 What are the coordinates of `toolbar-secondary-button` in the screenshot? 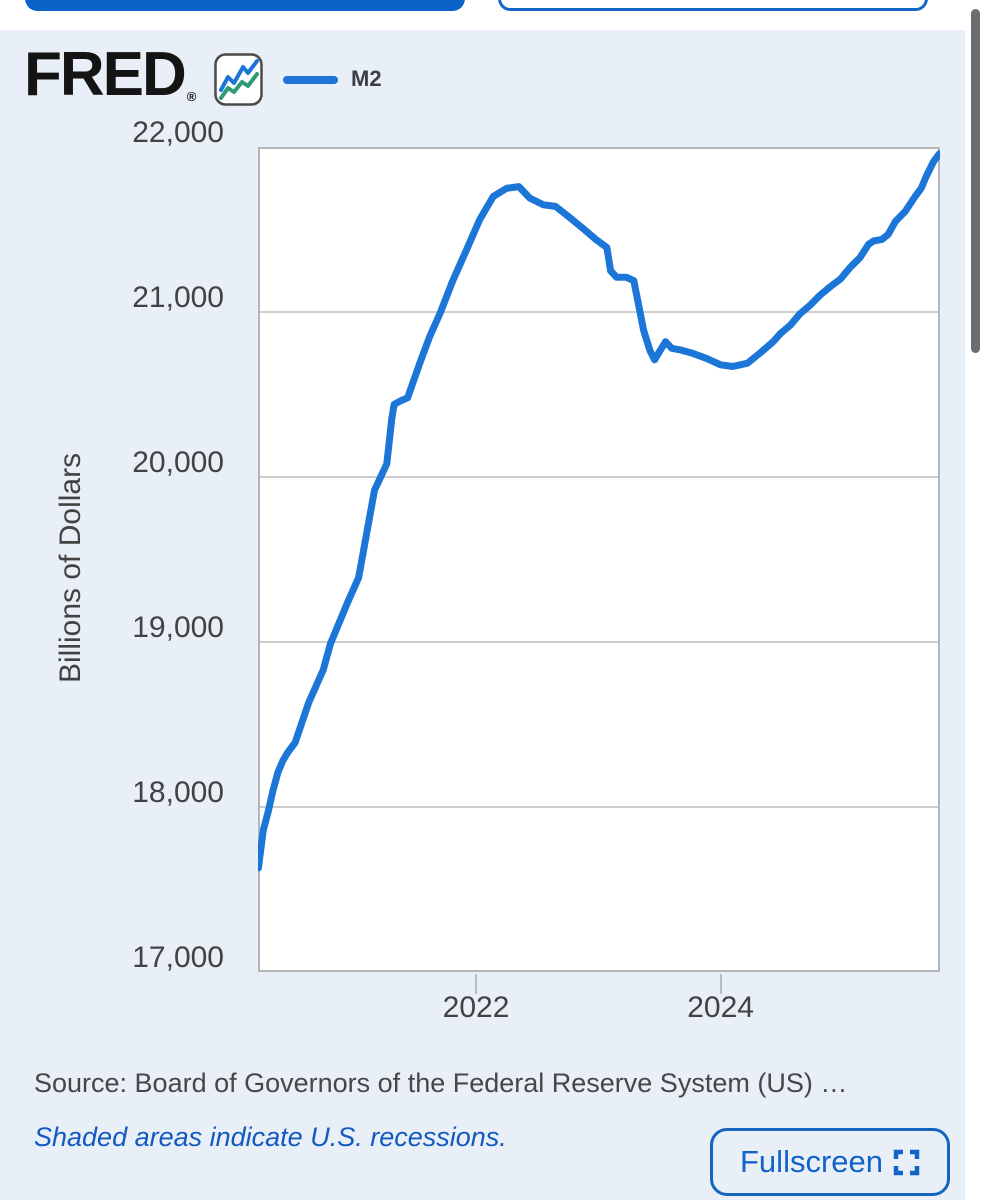 It's located at (713, 5).